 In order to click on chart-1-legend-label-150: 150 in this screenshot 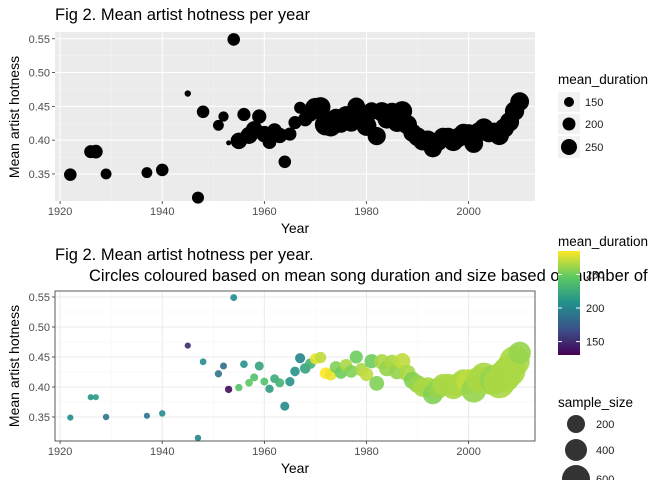, I will do `click(594, 103)`.